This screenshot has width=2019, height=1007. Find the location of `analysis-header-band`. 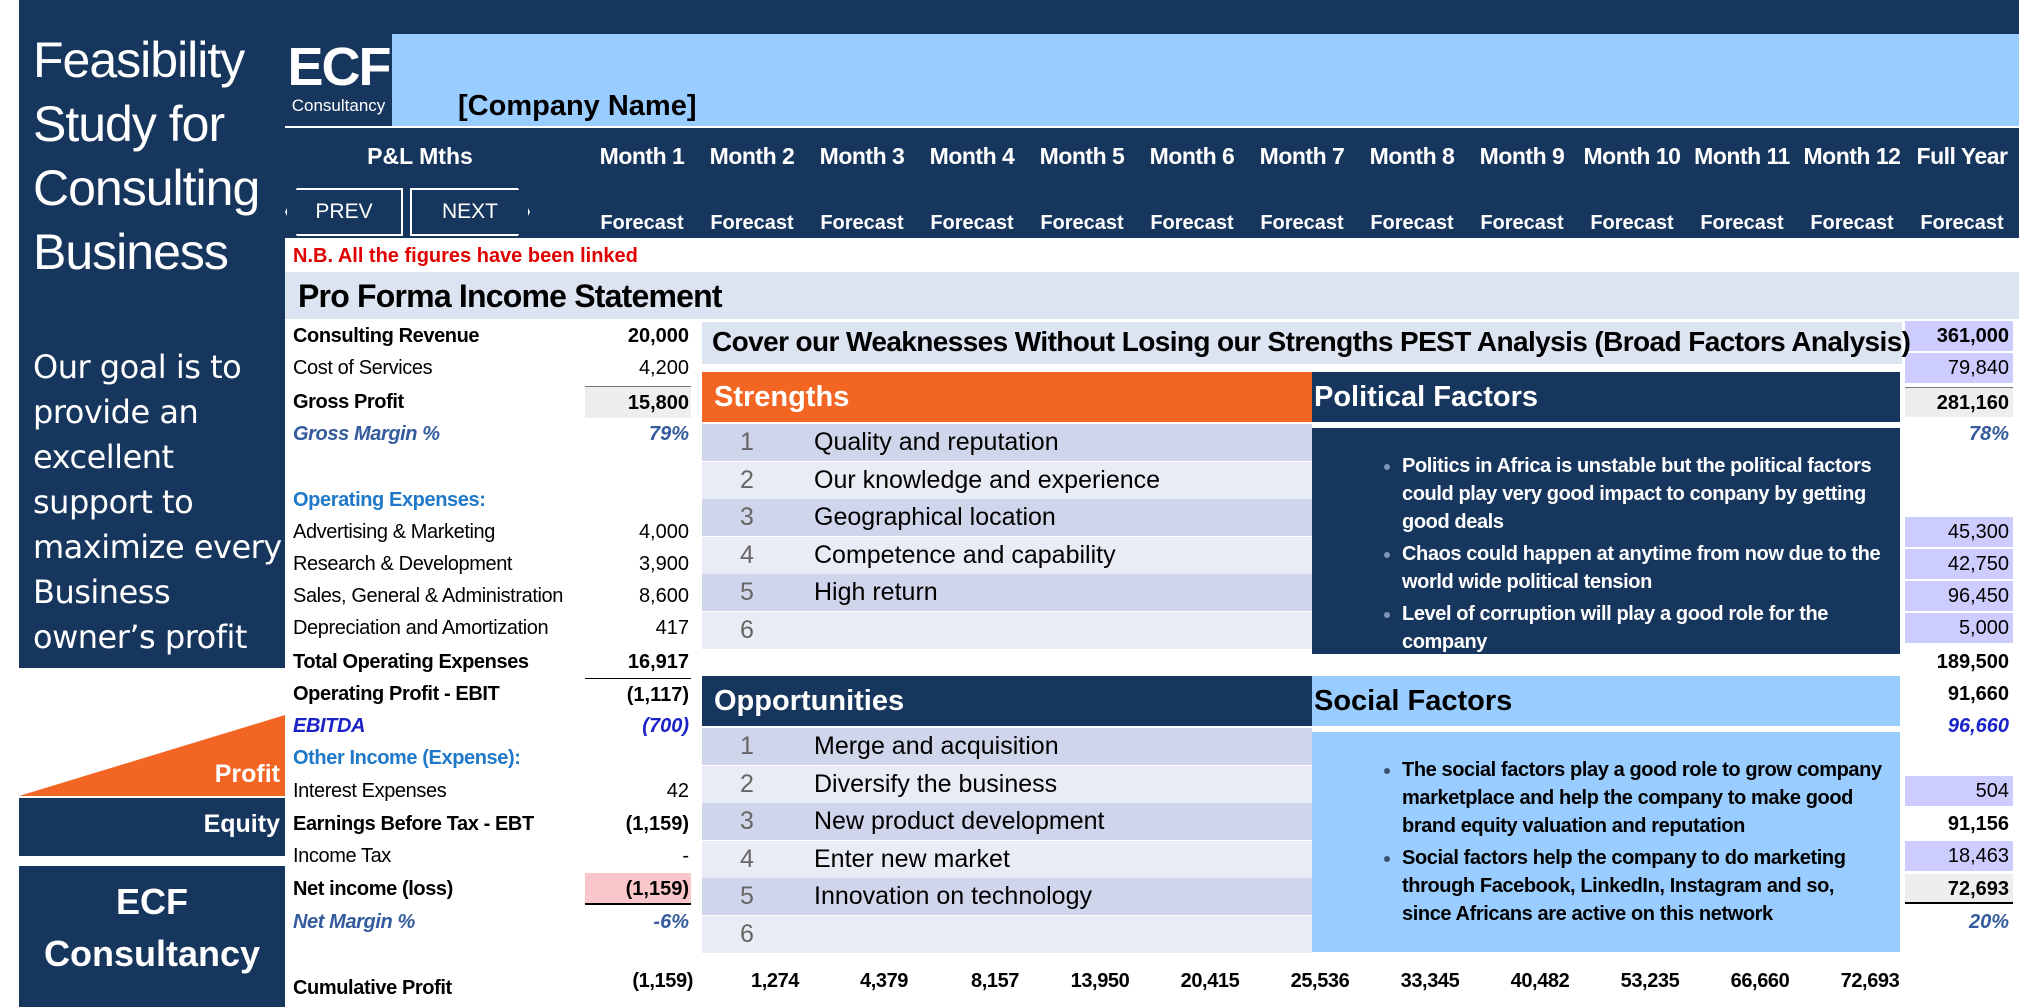

analysis-header-band is located at coordinates (1302, 343).